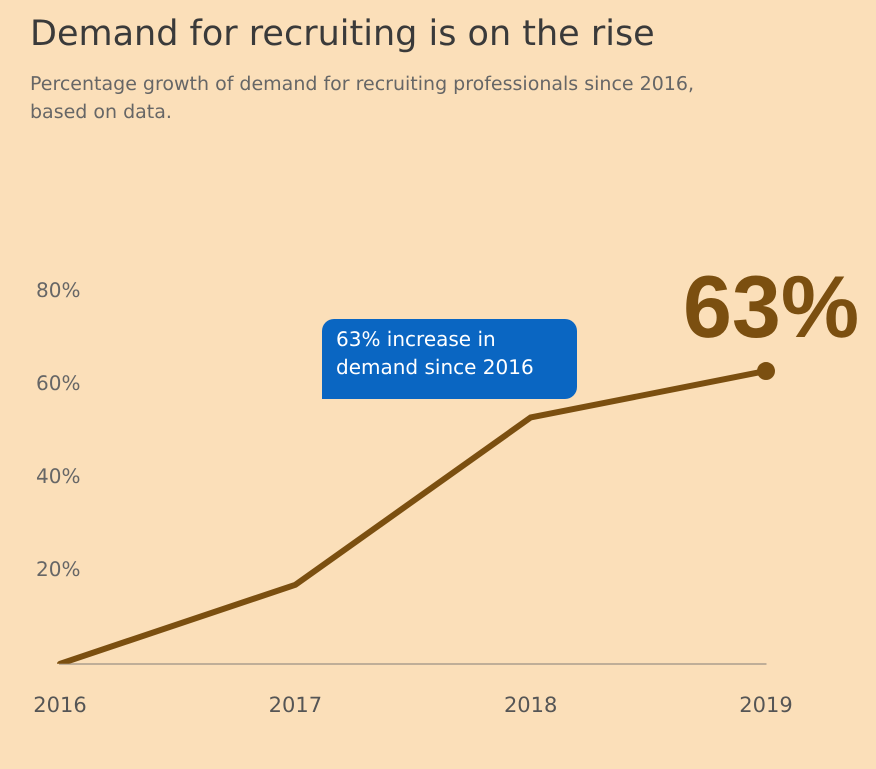 Image resolution: width=876 pixels, height=769 pixels. What do you see at coordinates (771, 306) in the screenshot?
I see `data-label: 63%` at bounding box center [771, 306].